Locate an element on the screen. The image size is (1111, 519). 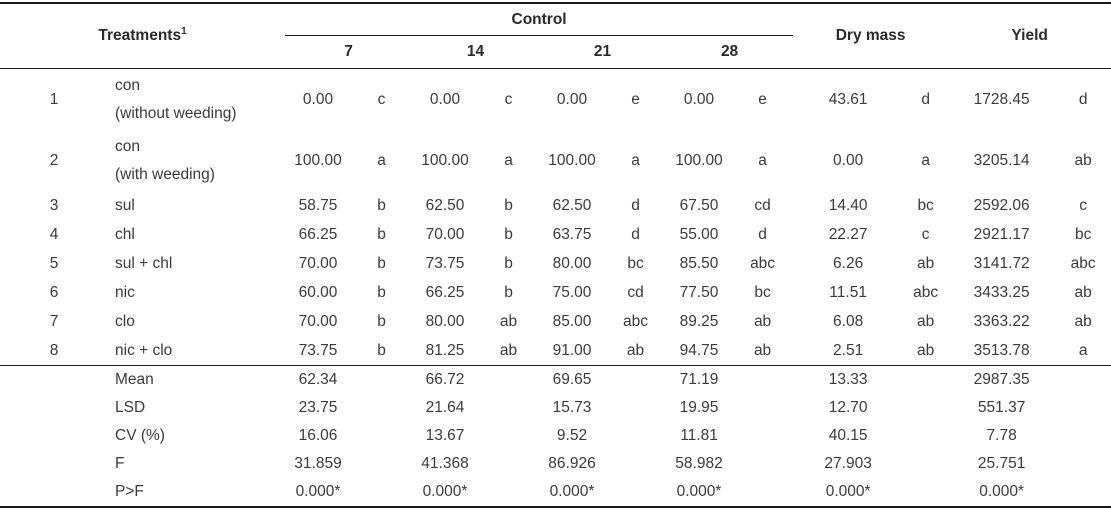
cell-control-21-value: 0.000* is located at coordinates (572, 491).